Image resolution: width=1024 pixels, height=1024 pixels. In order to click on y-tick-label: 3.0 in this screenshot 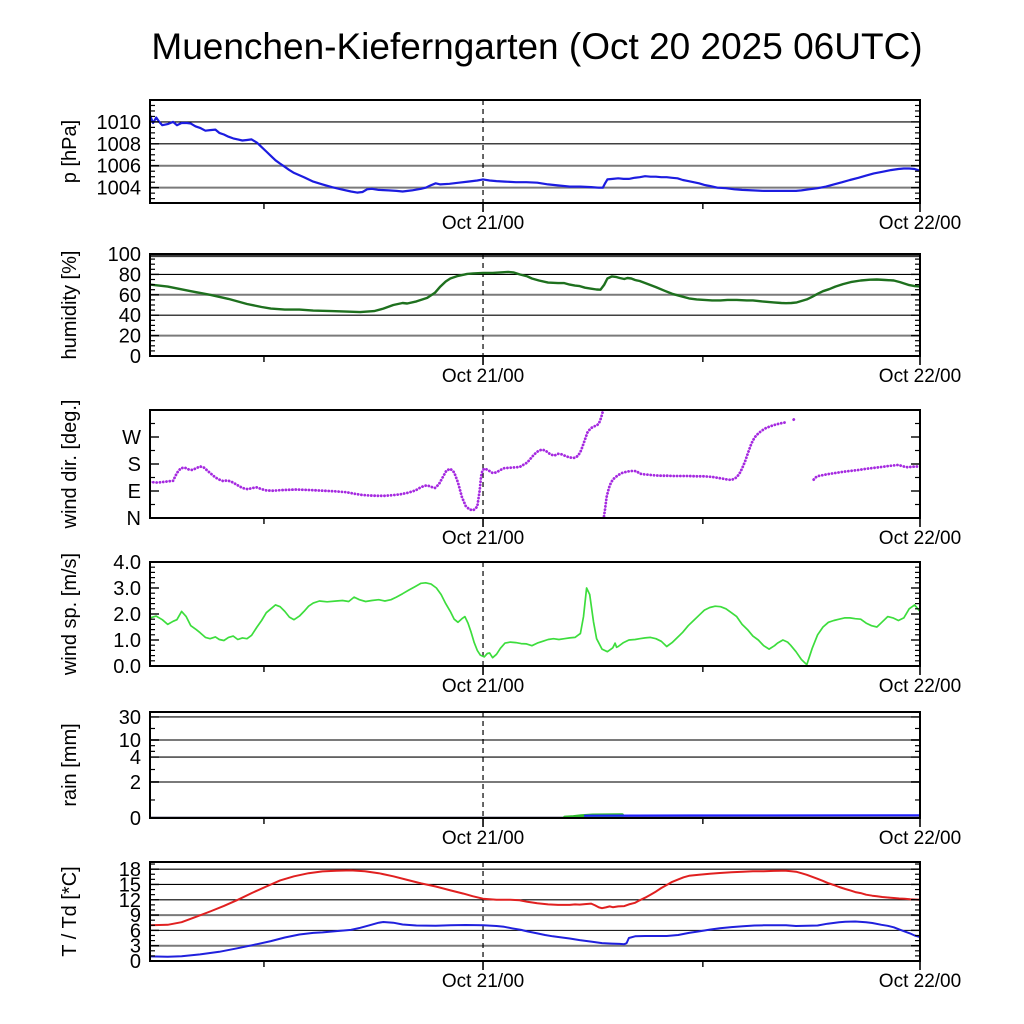, I will do `click(127, 589)`.